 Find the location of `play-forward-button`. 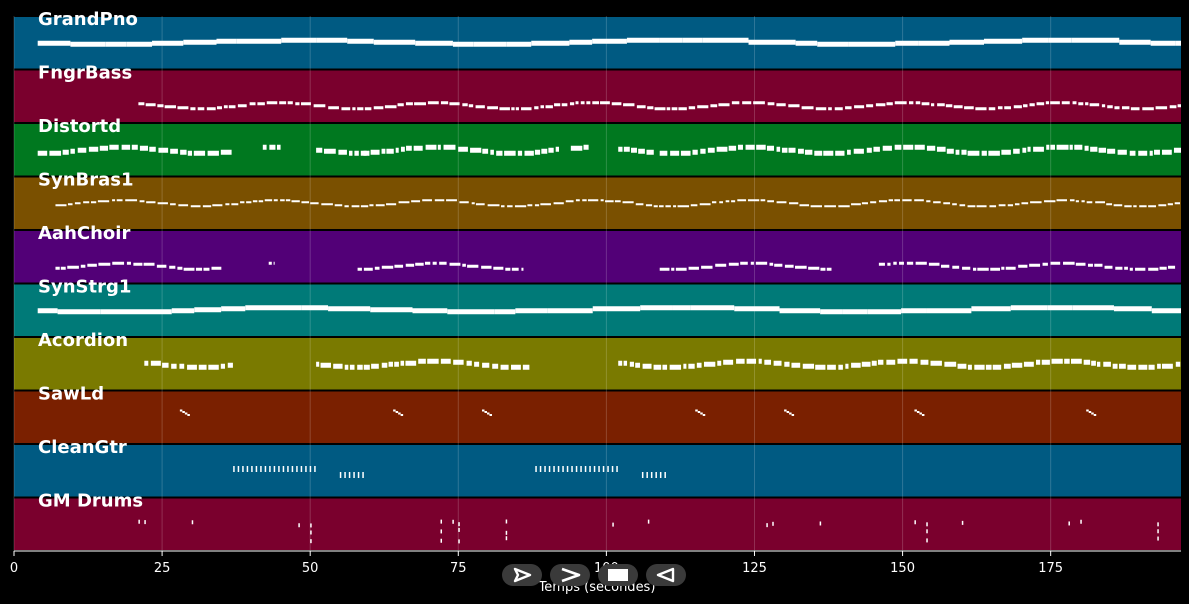

play-forward-button is located at coordinates (522, 575).